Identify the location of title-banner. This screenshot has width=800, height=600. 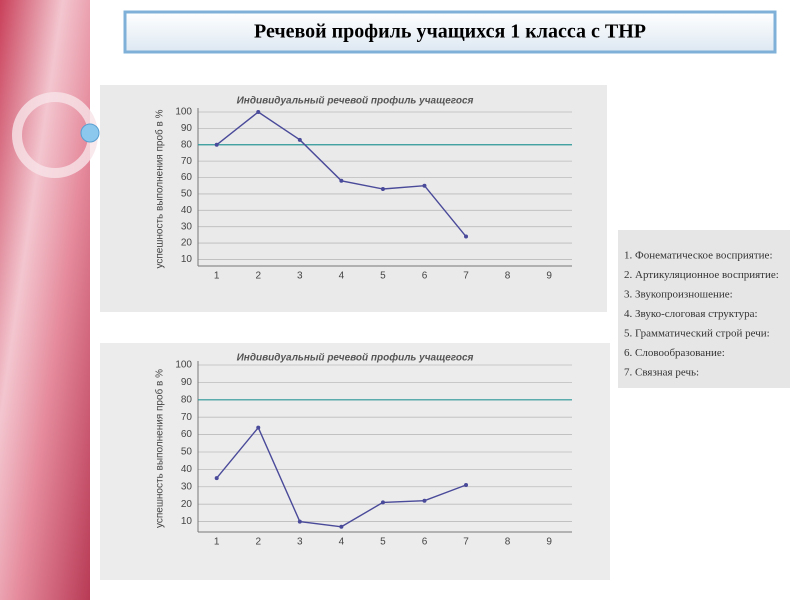
(450, 32).